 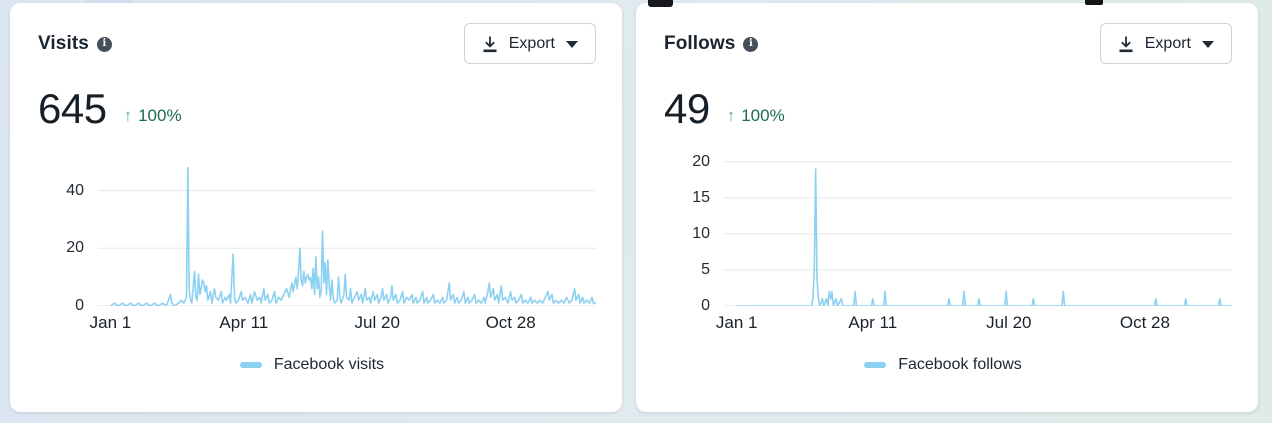 What do you see at coordinates (687, 233) in the screenshot?
I see `y-axis-labels: 0 5 10 15 20` at bounding box center [687, 233].